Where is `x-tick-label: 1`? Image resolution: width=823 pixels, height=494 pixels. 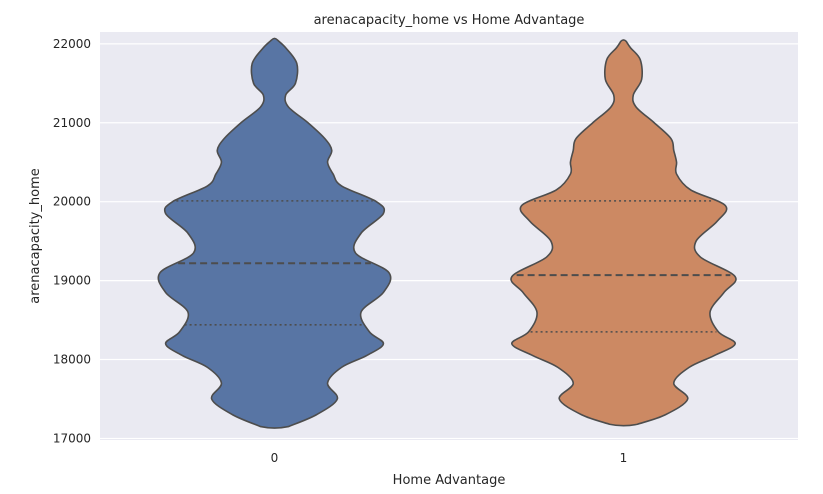 x-tick-label: 1 is located at coordinates (624, 458).